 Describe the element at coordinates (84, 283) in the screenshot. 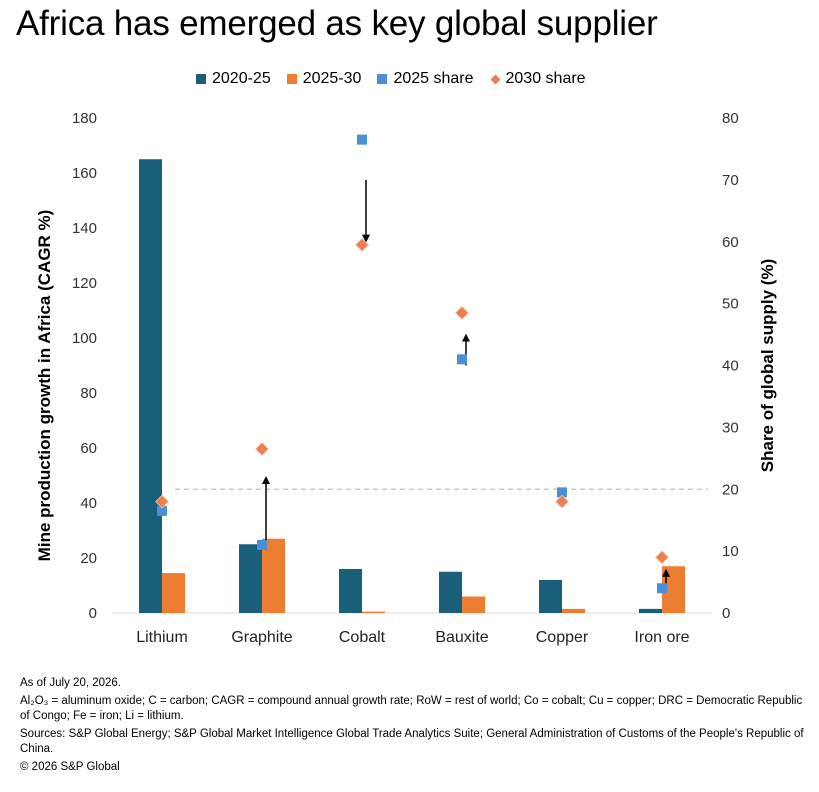

I see `y-tick-label-left: 120` at that location.